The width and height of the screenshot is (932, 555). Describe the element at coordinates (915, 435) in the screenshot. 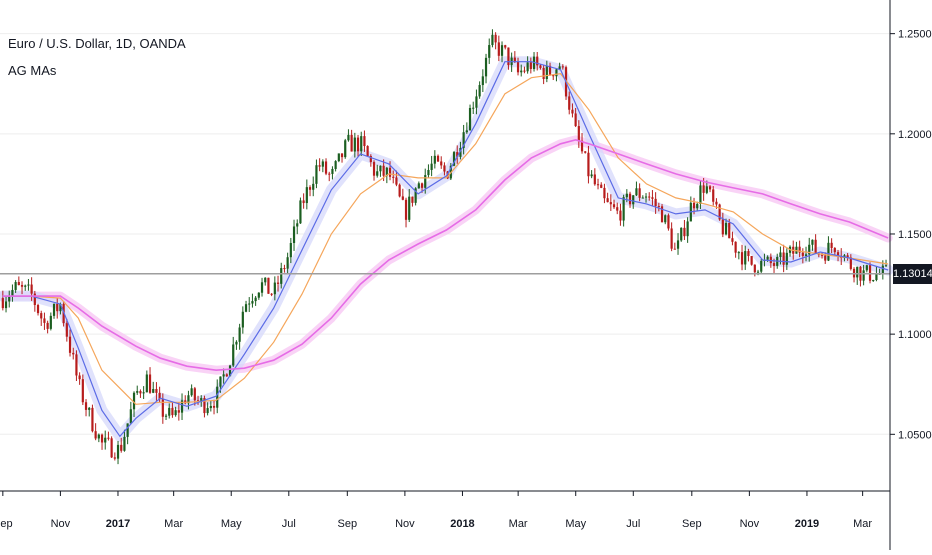

I see `y-tick-label: 1.05000` at that location.